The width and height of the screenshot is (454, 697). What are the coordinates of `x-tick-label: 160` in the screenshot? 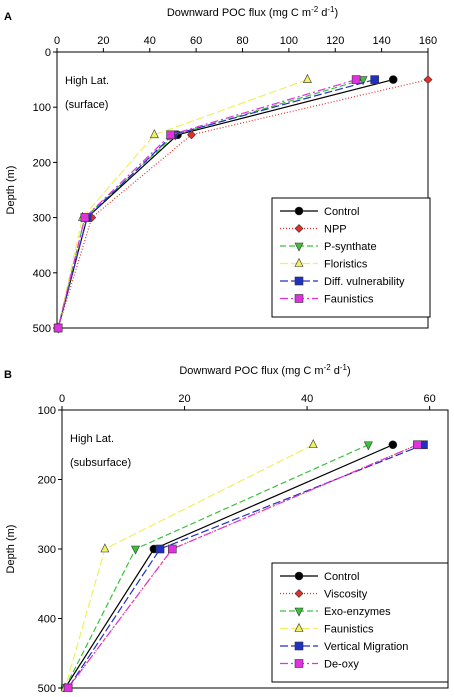 It's located at (428, 41).